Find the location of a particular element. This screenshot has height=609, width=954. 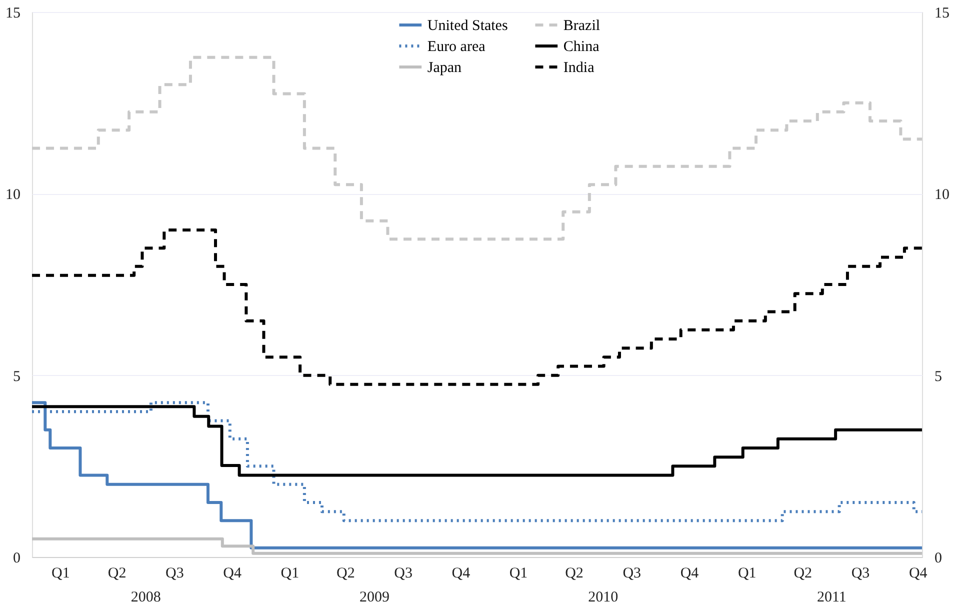

text: 2011 is located at coordinates (831, 598).